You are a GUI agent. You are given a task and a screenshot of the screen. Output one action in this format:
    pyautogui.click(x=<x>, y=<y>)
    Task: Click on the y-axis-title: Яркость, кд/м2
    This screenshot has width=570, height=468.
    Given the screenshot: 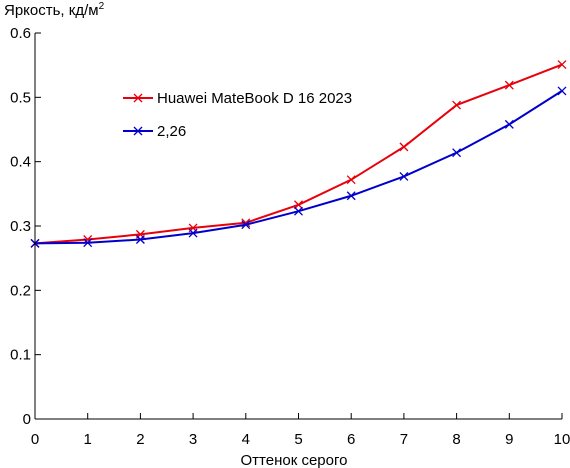 What is the action you would take?
    pyautogui.click(x=54, y=10)
    